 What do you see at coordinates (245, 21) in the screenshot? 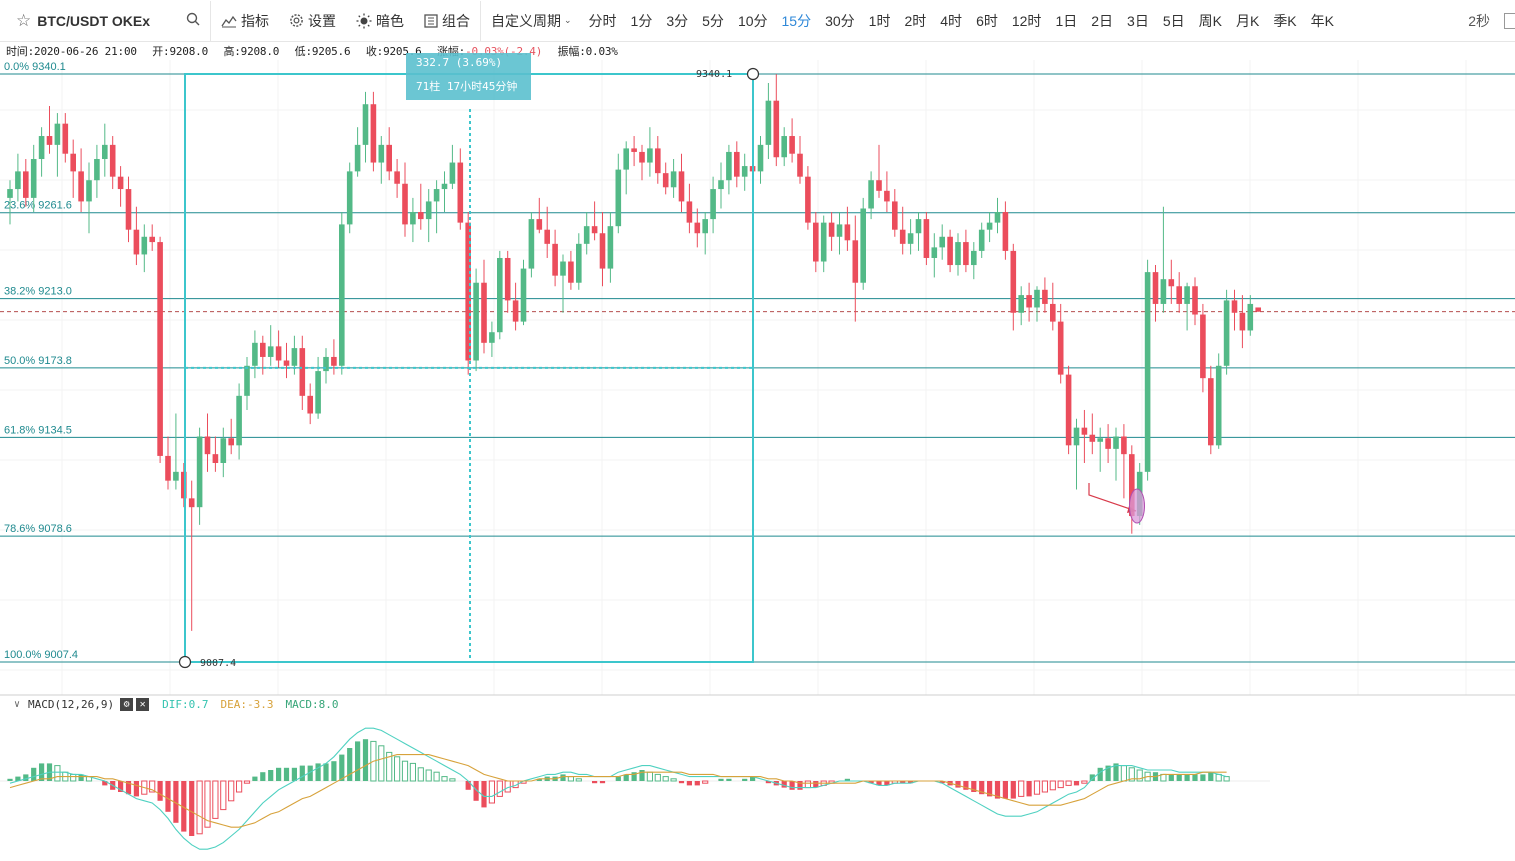
I see `indicators-button: 指标` at bounding box center [245, 21].